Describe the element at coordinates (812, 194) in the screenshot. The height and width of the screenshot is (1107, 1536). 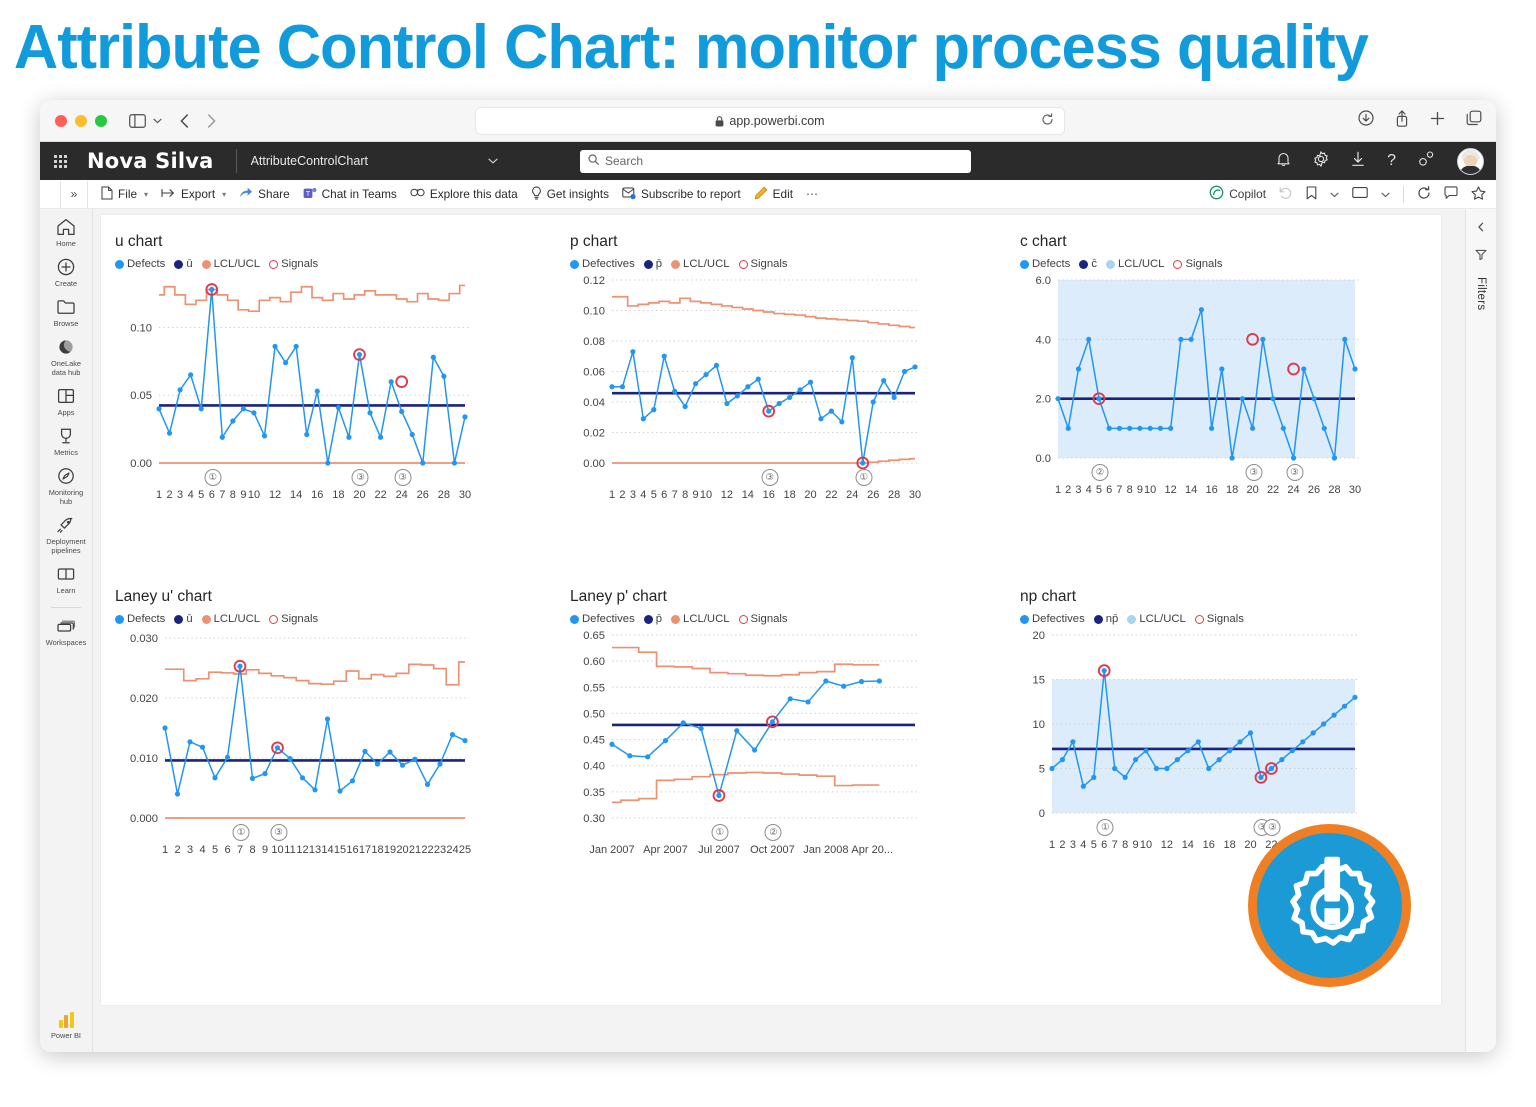
I see `toolbar-item-more: ⋯` at that location.